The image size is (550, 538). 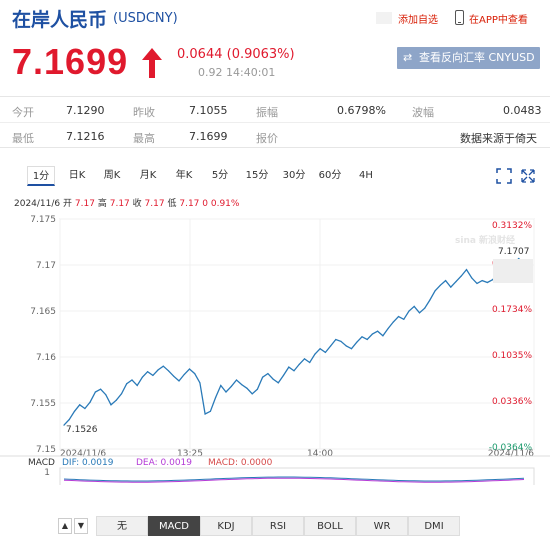 I want to click on price-change: 0.0644 (0.9063%), so click(x=236, y=54).